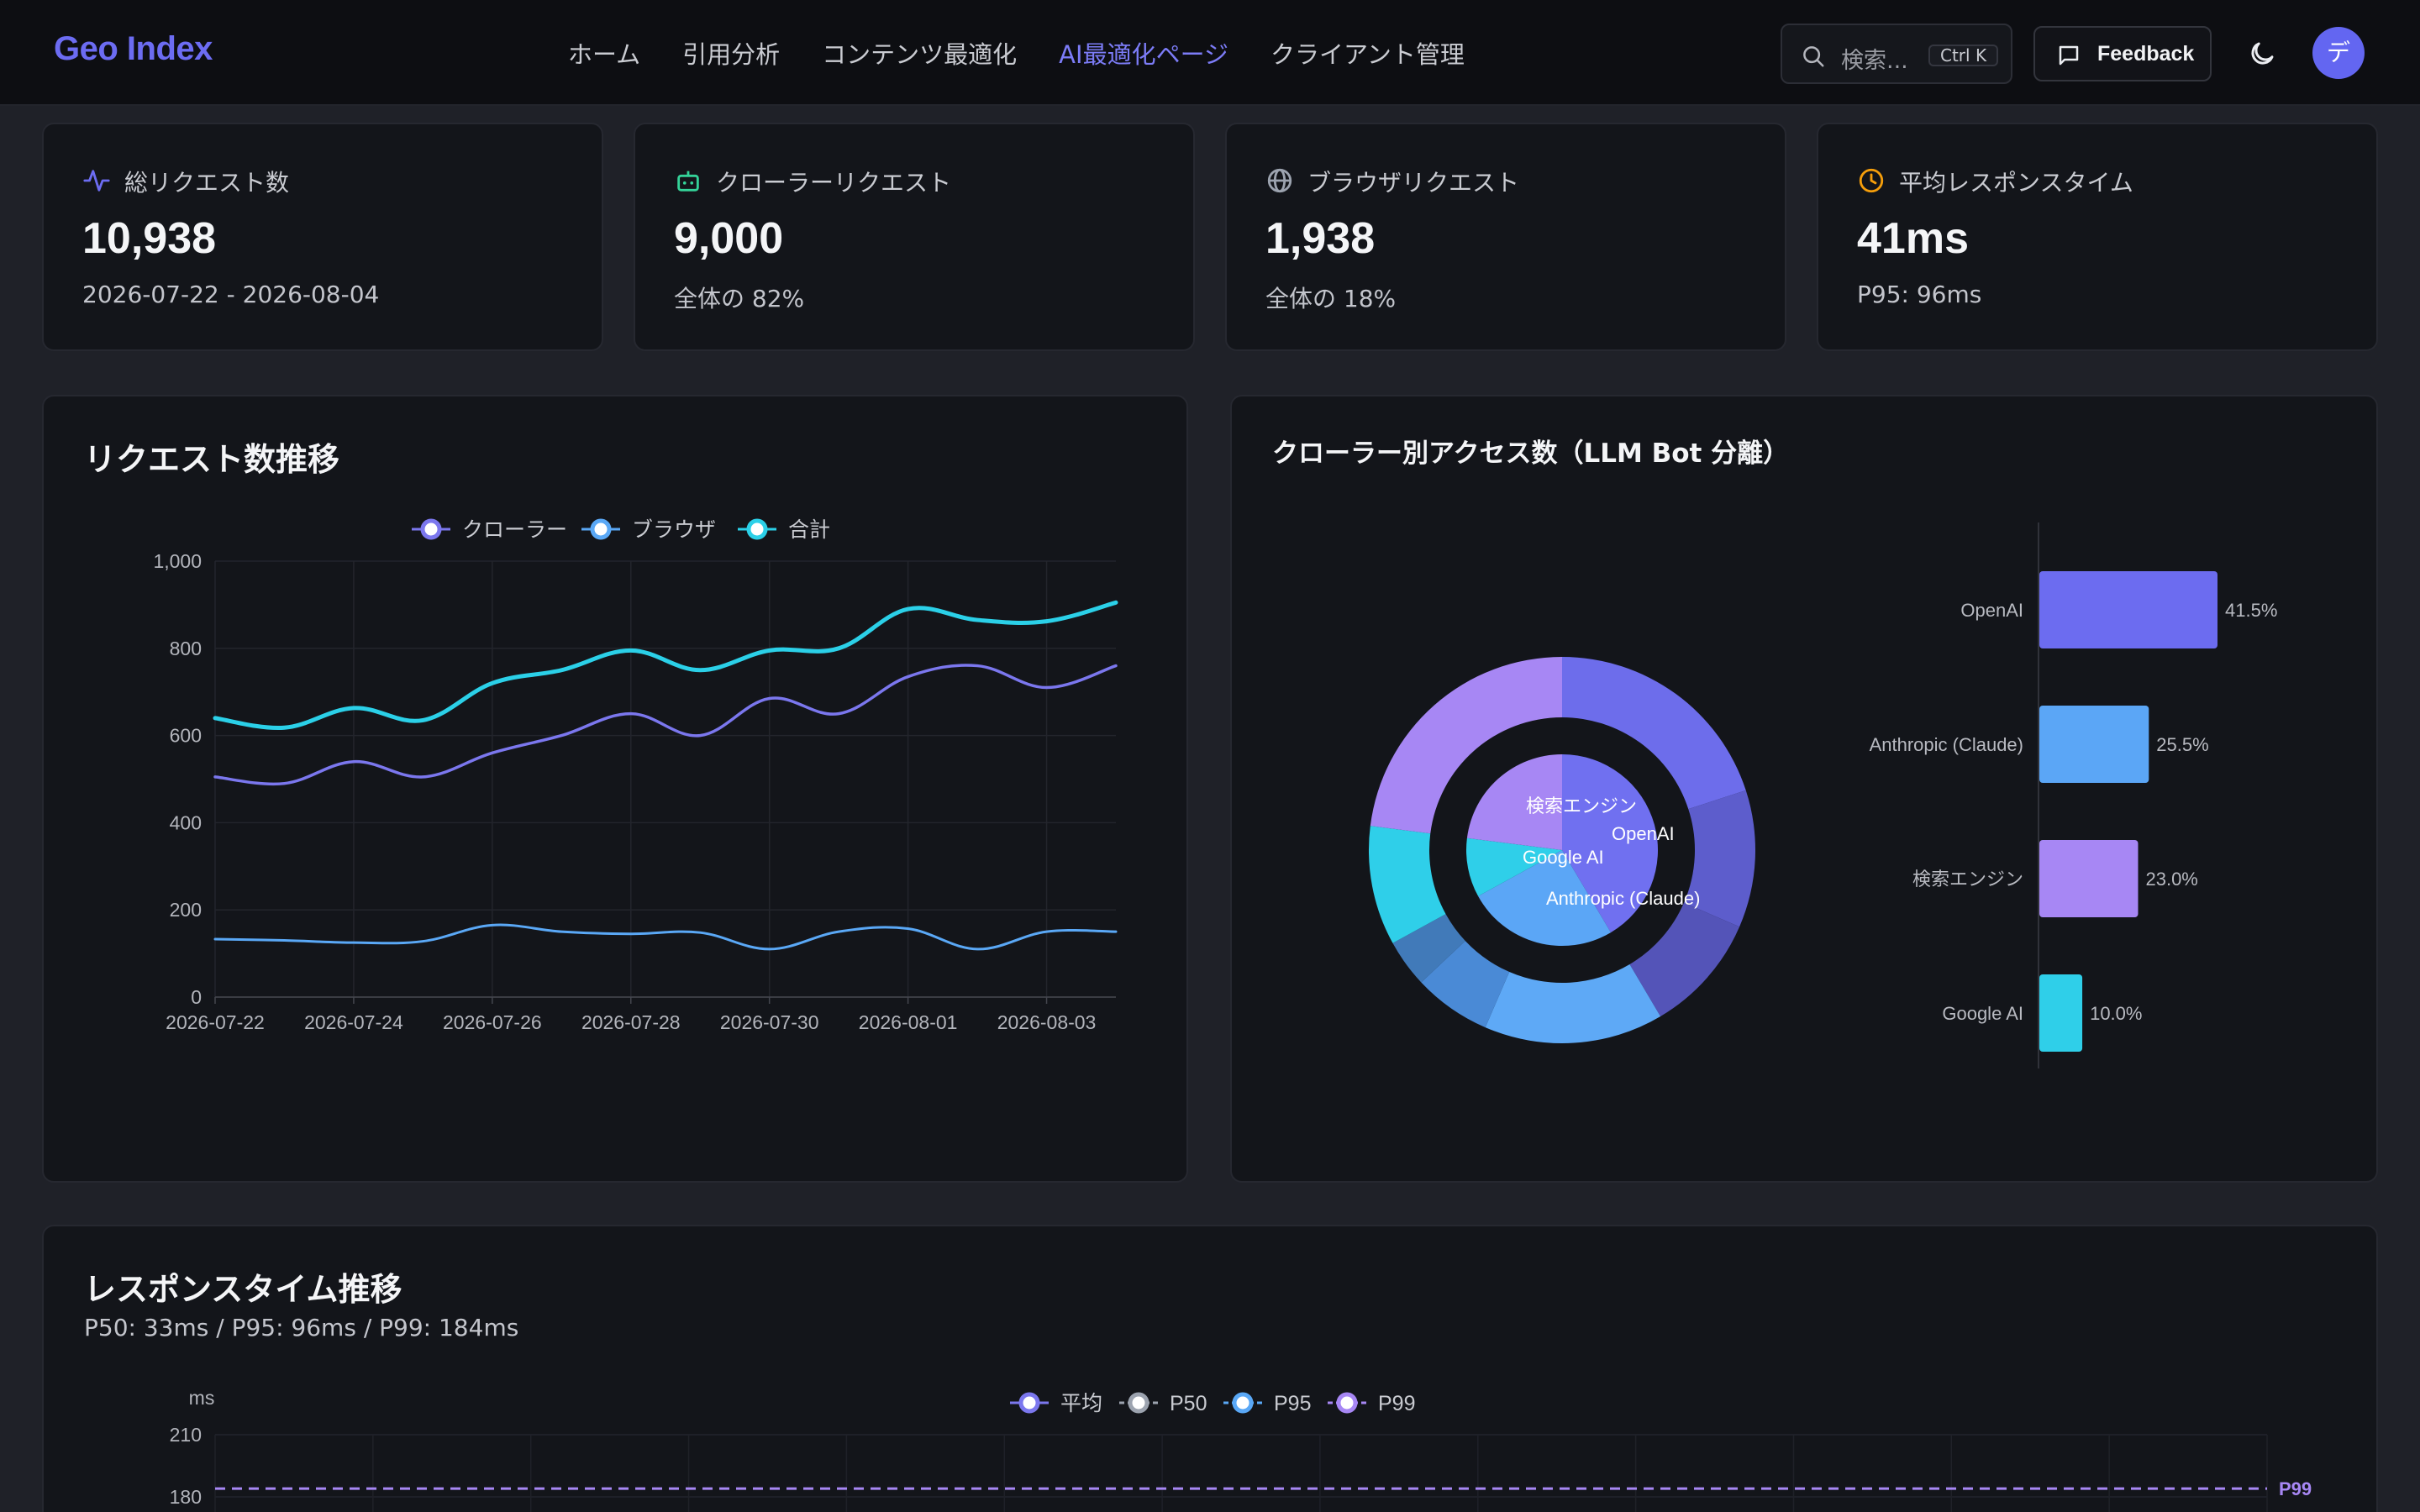 The width and height of the screenshot is (2420, 1512). Describe the element at coordinates (631, 1022) in the screenshot. I see `x-tick-label: 2026-07-28` at that location.